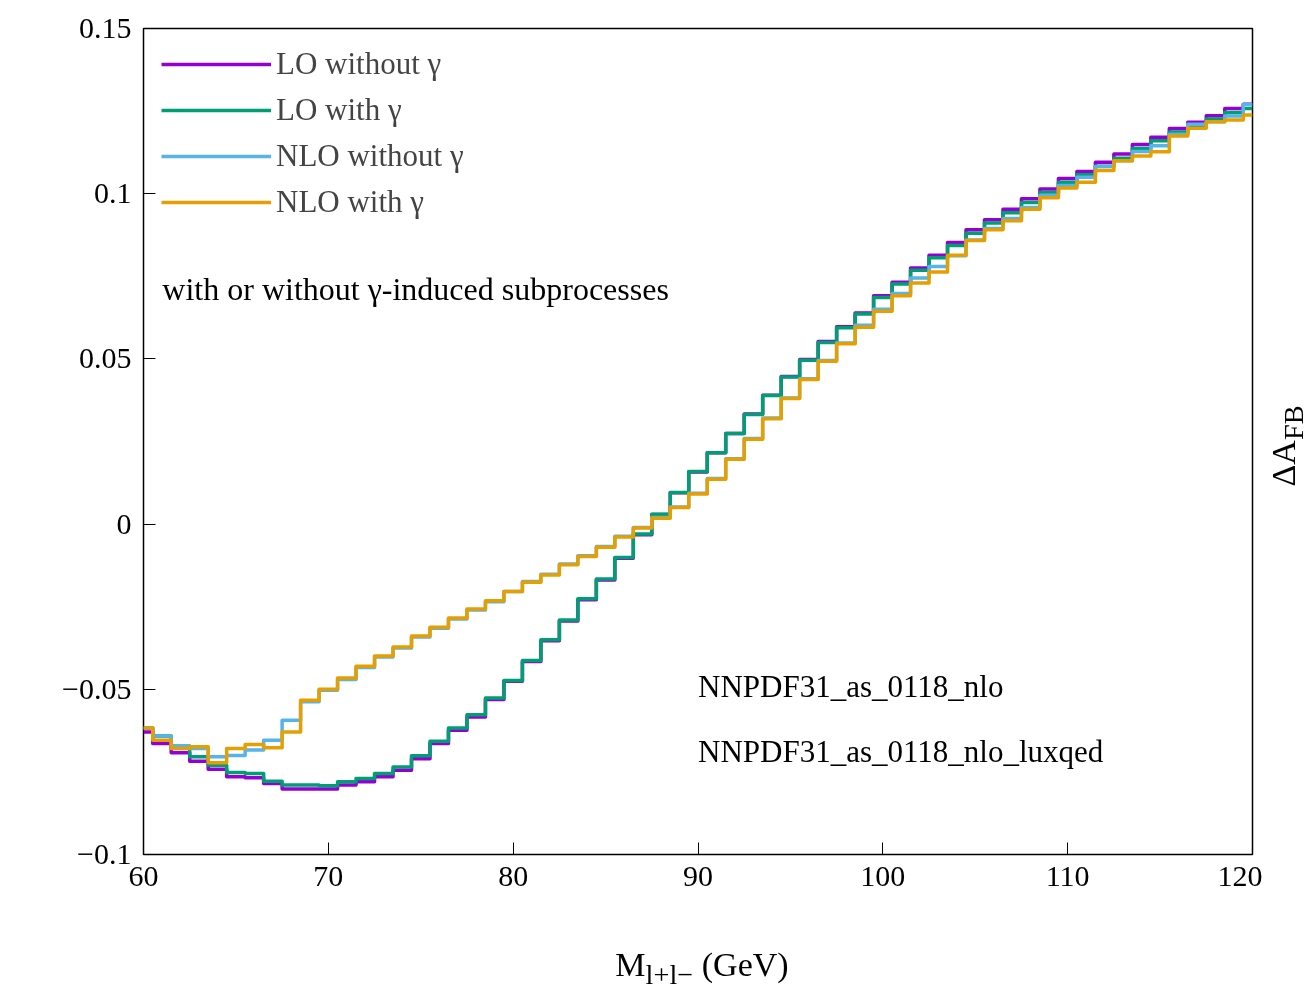 Image resolution: width=1304 pixels, height=989 pixels. Describe the element at coordinates (97, 688) in the screenshot. I see `y-tick-label: −0.05` at that location.